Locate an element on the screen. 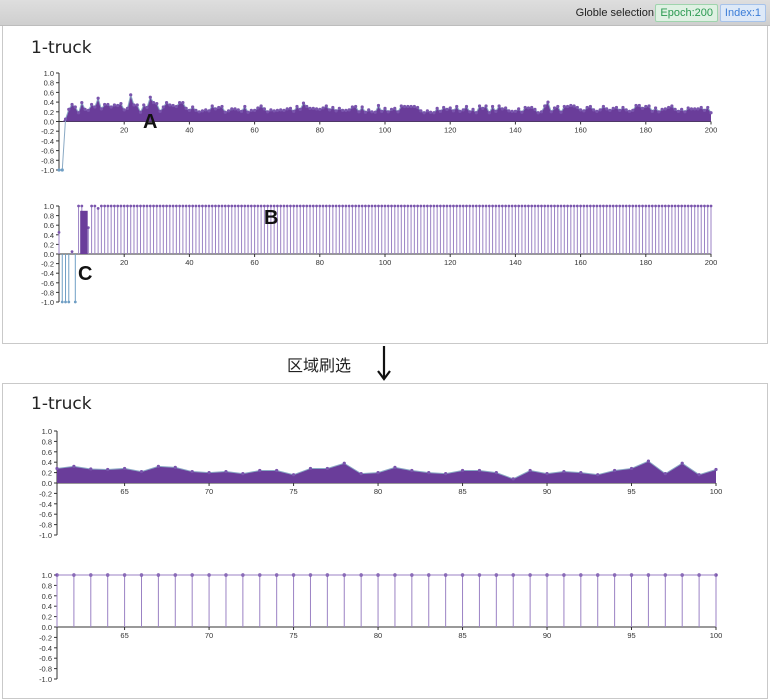  x-tick-label: 40 is located at coordinates (189, 130).